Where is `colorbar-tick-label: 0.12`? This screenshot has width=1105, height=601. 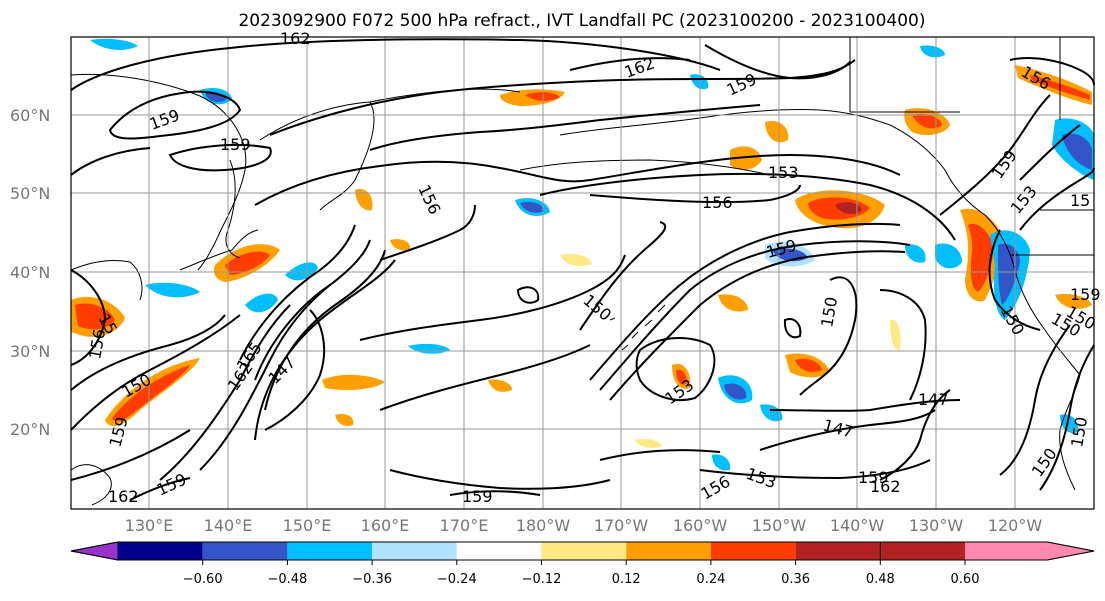 colorbar-tick-label: 0.12 is located at coordinates (626, 579).